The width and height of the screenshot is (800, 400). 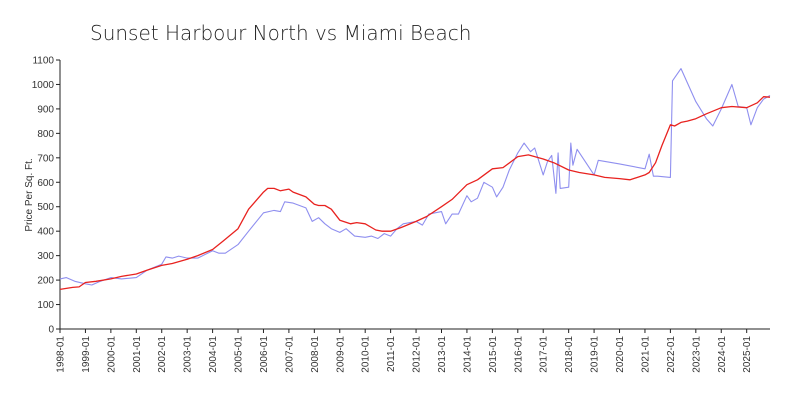 I want to click on x-tick-label: 2002-01, so click(x=162, y=354).